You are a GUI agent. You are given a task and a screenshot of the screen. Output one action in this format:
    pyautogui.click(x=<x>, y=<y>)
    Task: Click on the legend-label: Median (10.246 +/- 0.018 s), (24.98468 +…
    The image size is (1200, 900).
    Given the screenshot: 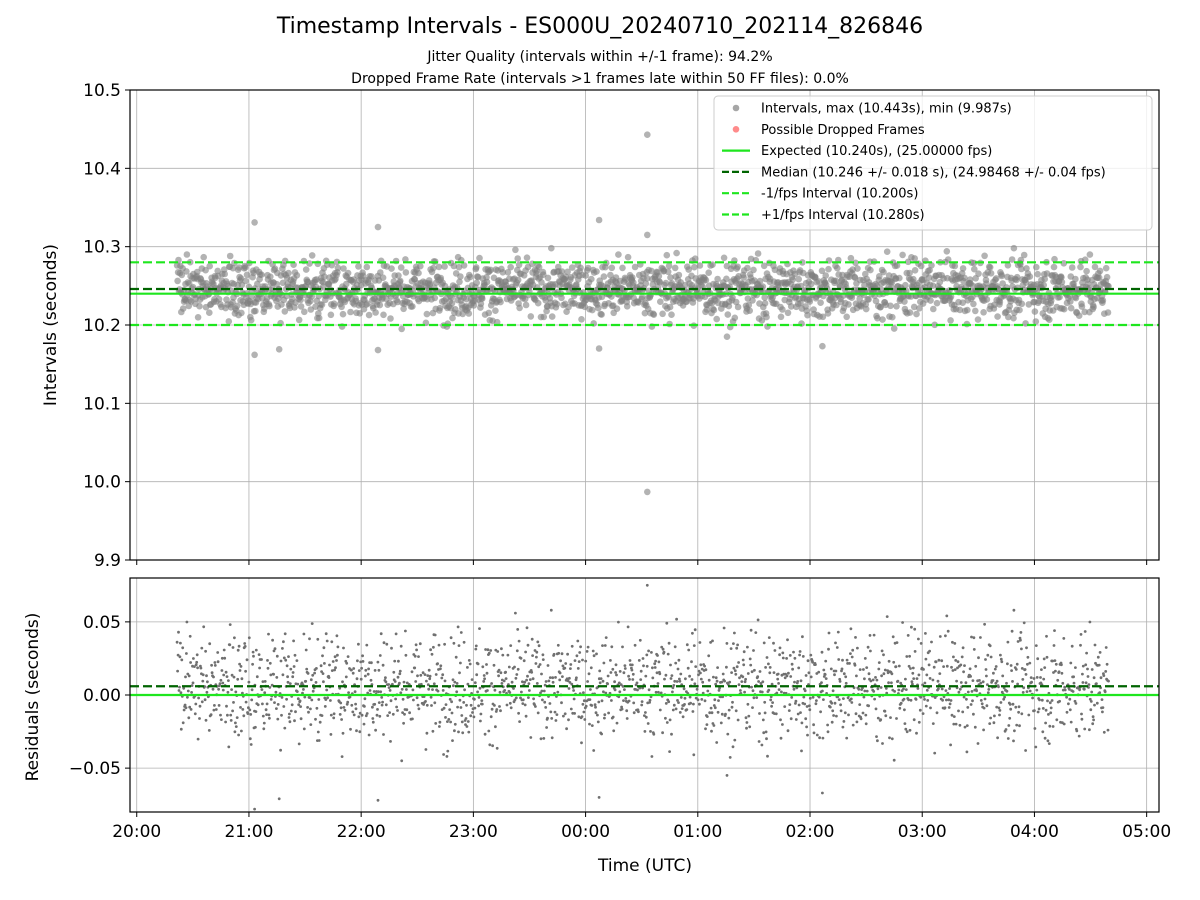 What is the action you would take?
    pyautogui.click(x=933, y=172)
    